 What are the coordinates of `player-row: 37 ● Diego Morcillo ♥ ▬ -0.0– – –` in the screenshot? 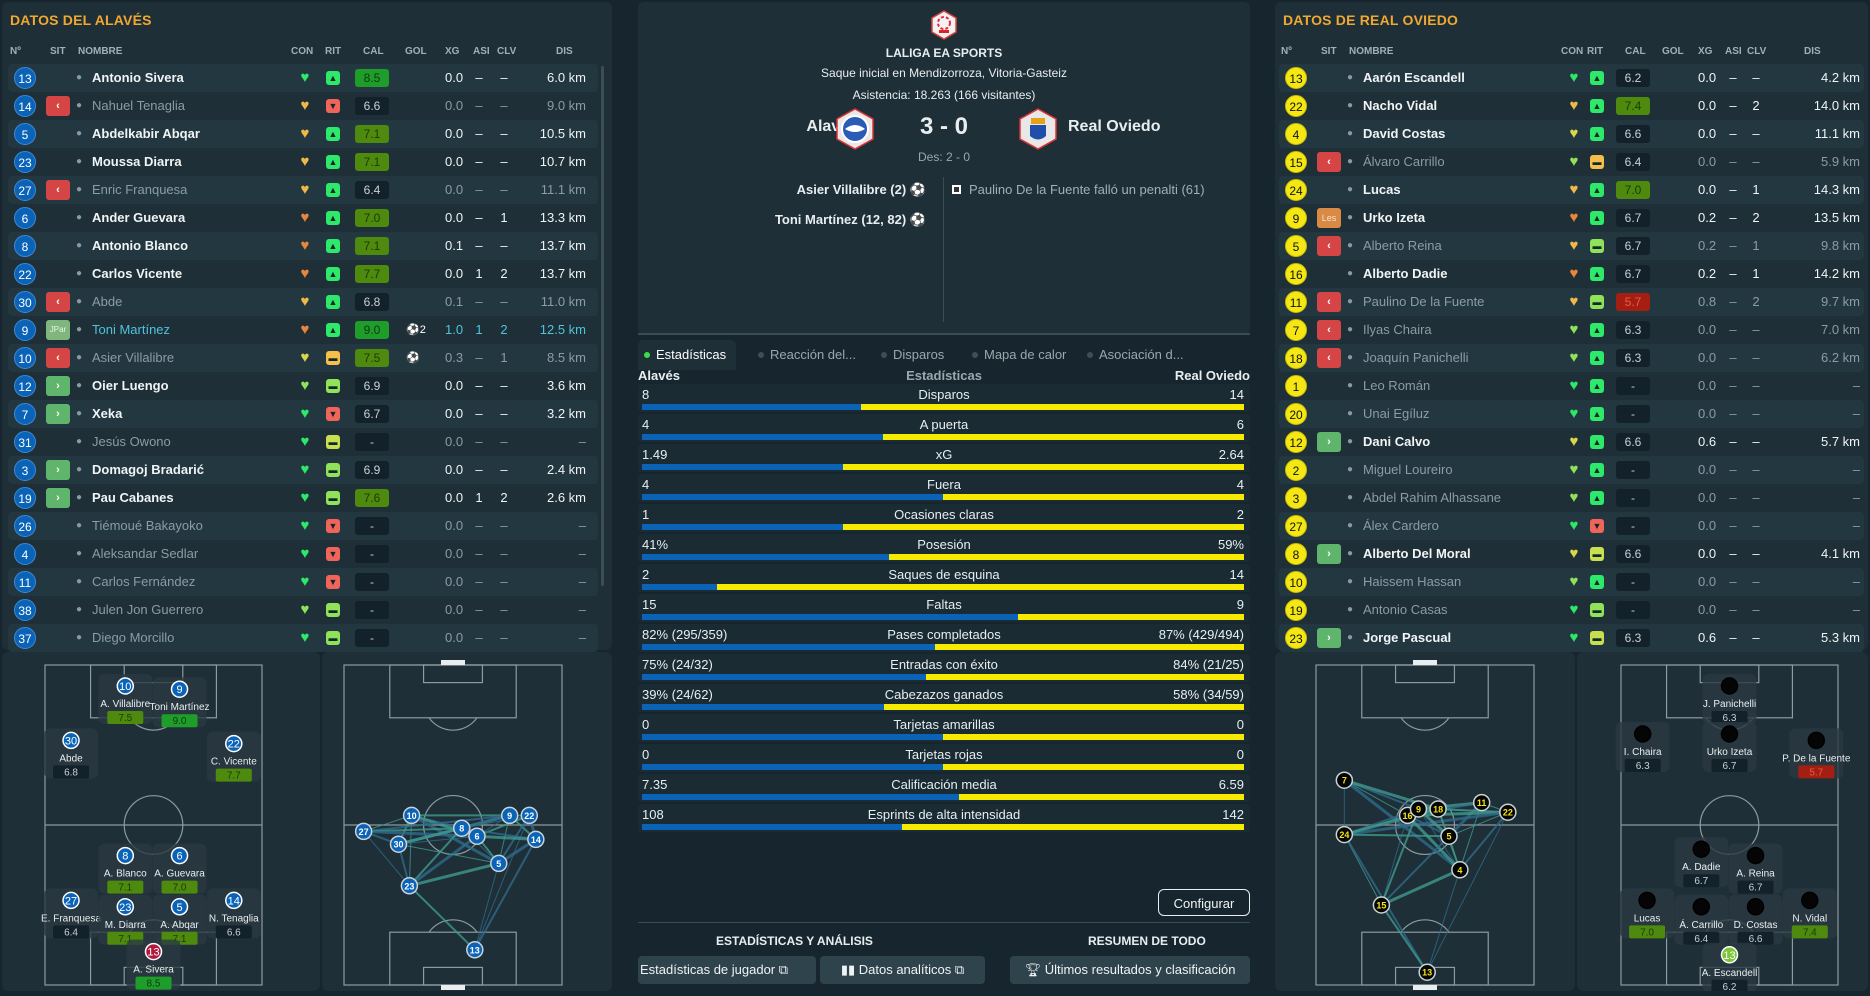 It's located at (303, 638).